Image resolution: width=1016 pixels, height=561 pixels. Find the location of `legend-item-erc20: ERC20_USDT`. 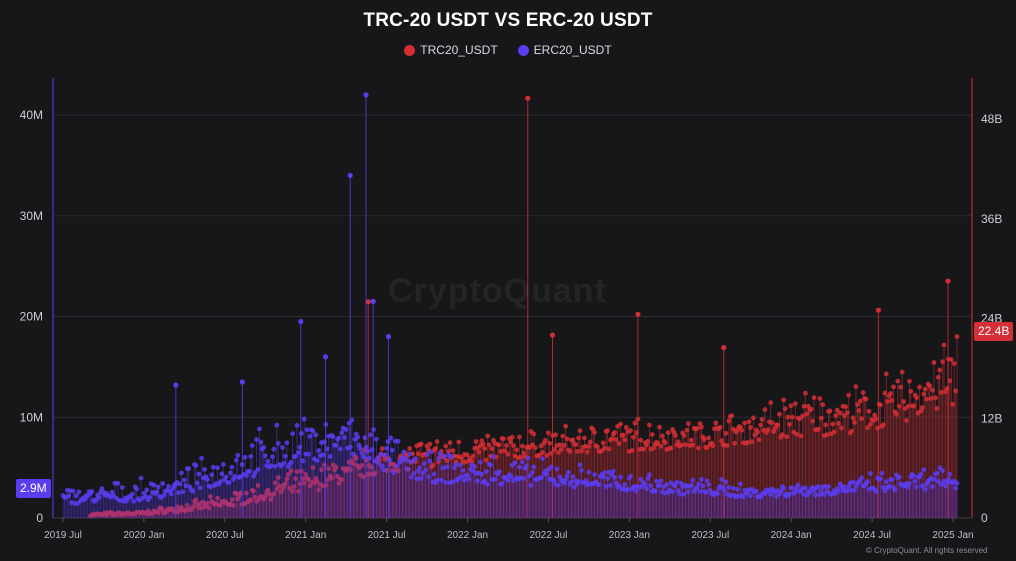

legend-item-erc20: ERC20_USDT is located at coordinates (564, 50).